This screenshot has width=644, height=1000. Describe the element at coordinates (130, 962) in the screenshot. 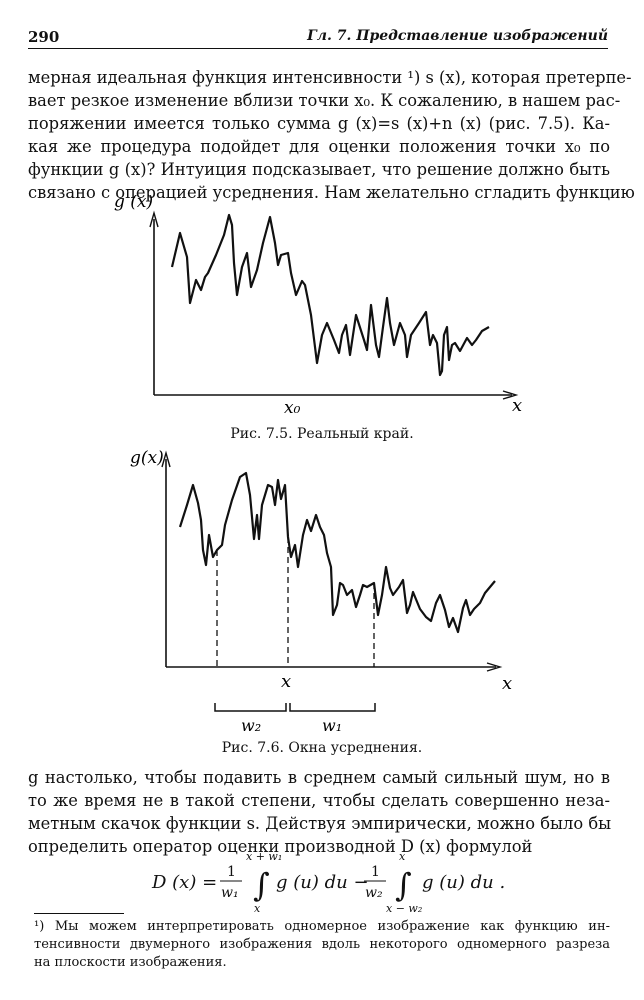

I see `footnote-line: на плоскости изображения.` at that location.